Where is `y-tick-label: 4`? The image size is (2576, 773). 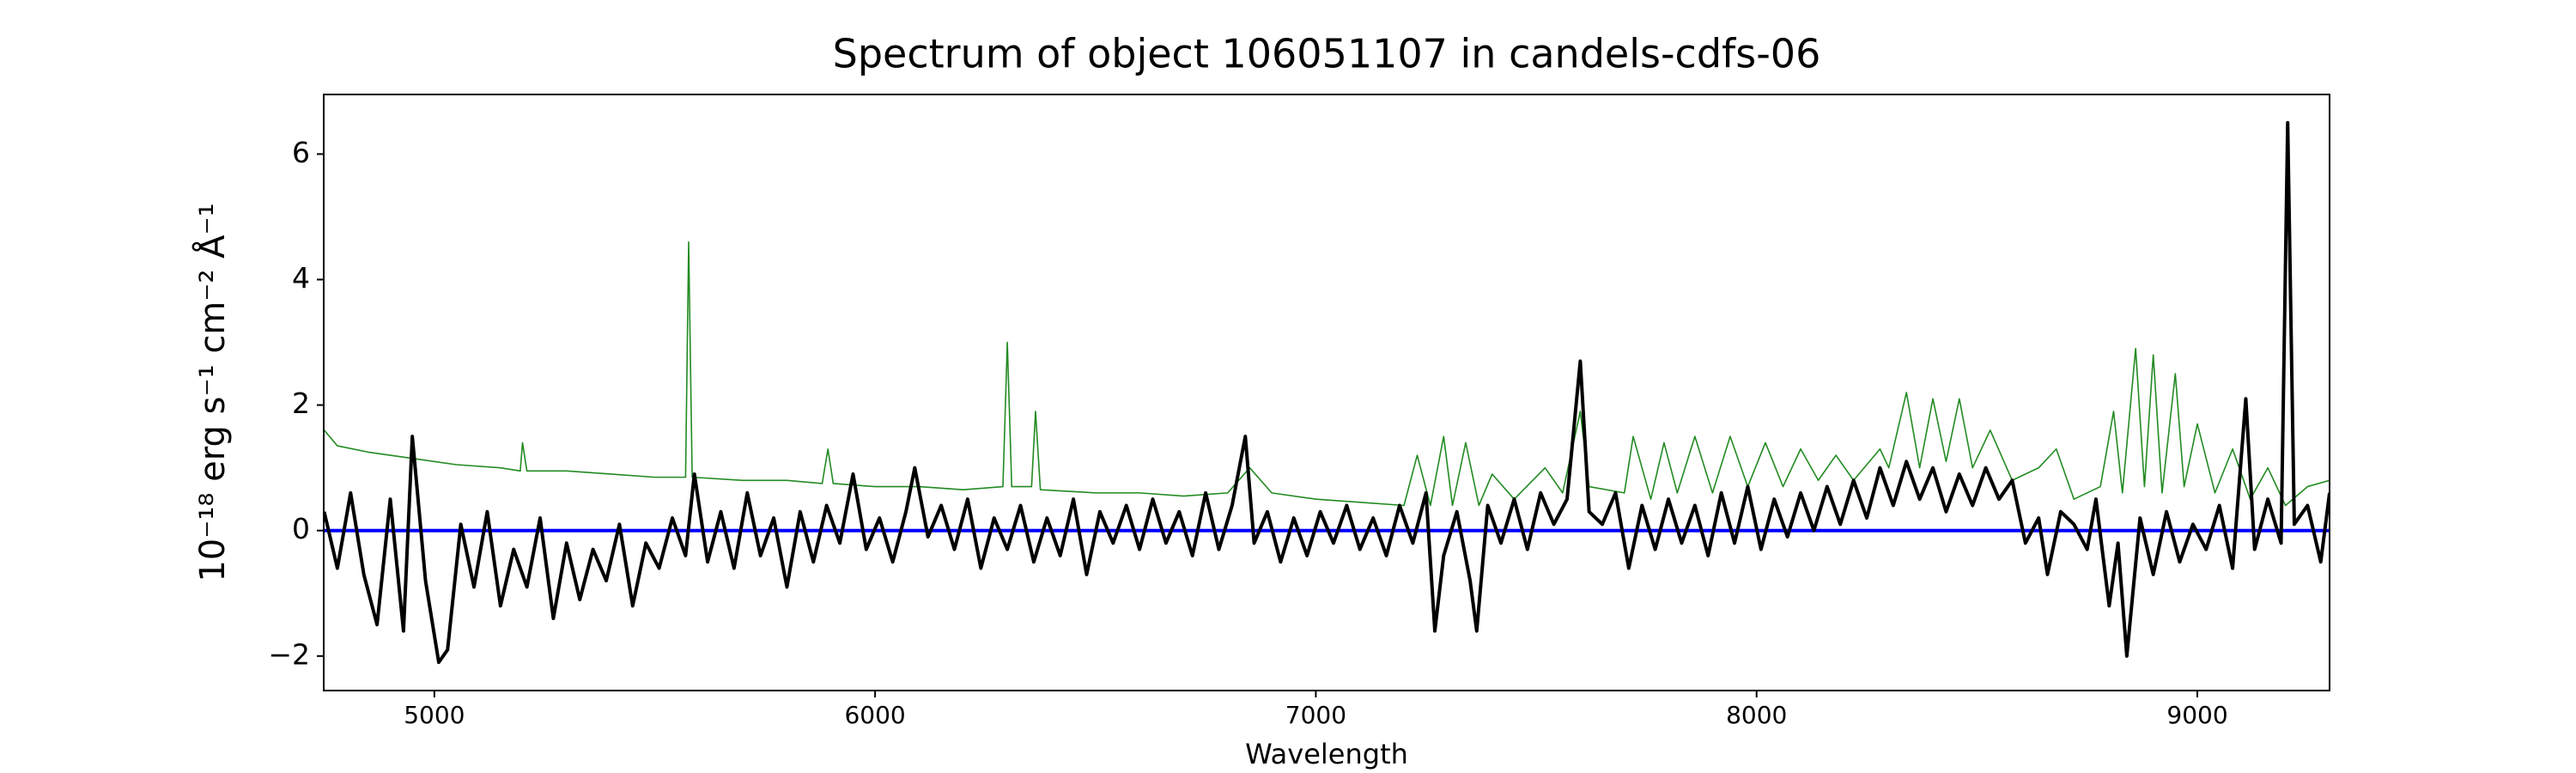 y-tick-label: 4 is located at coordinates (301, 278).